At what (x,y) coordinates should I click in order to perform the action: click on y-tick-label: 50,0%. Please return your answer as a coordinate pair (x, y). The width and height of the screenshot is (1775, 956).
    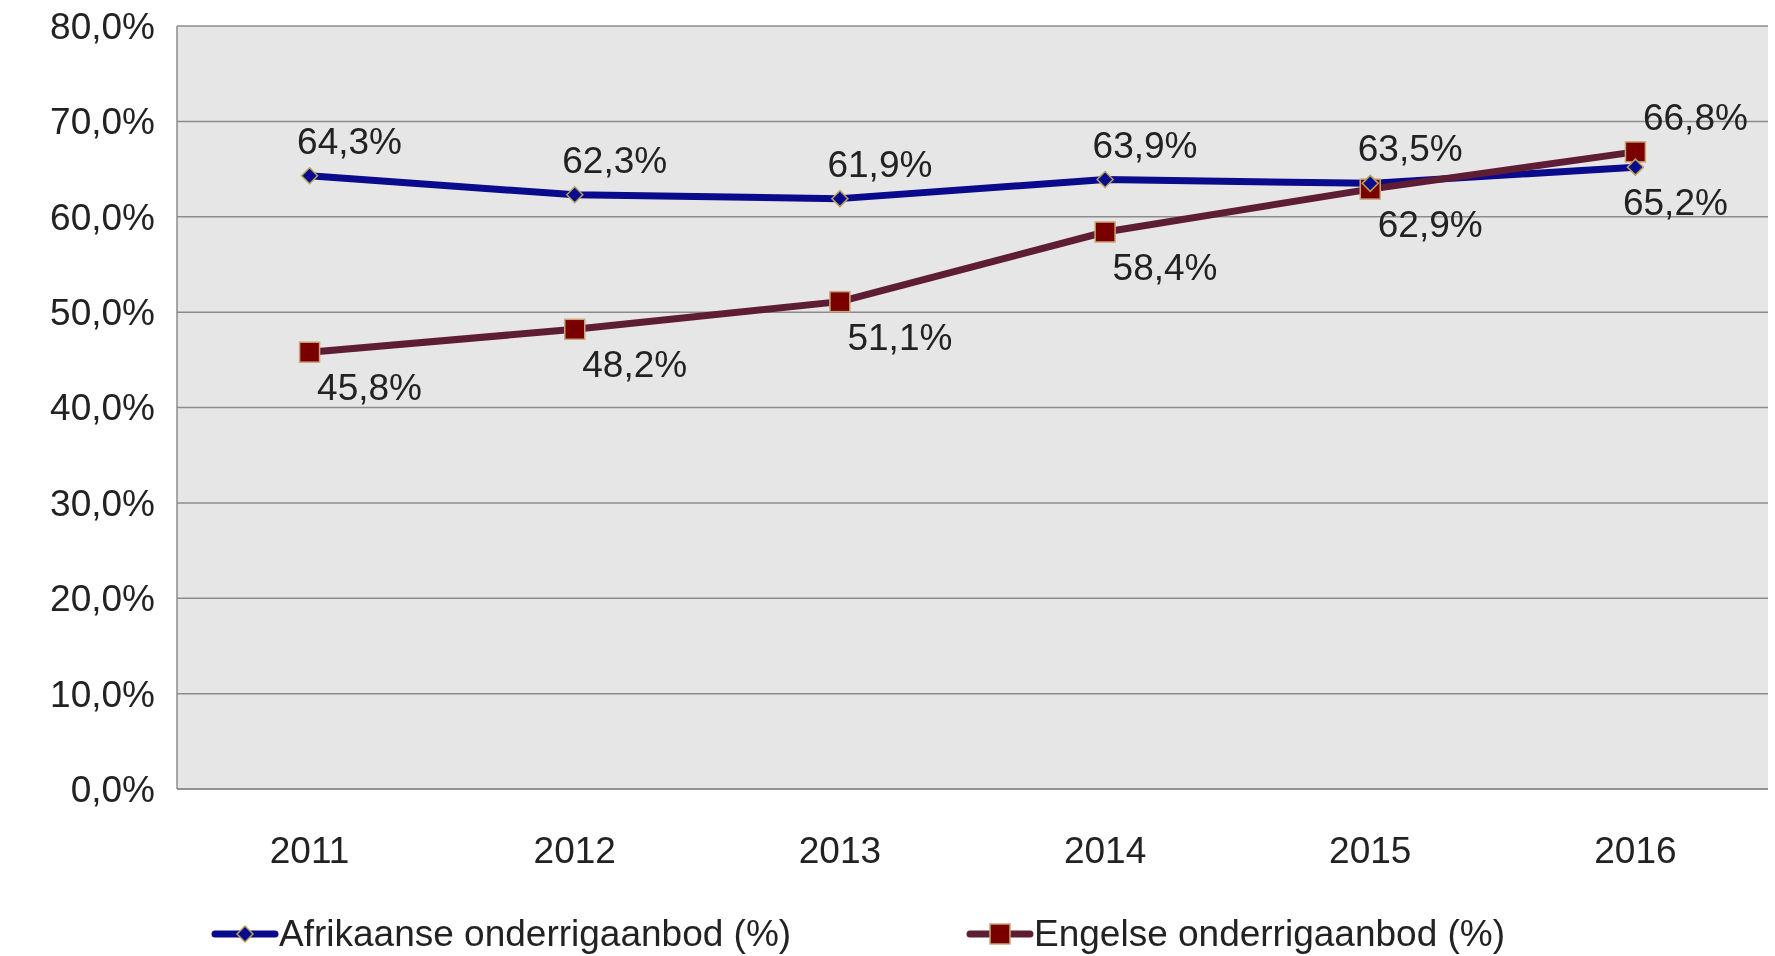
    Looking at the image, I should click on (102, 313).